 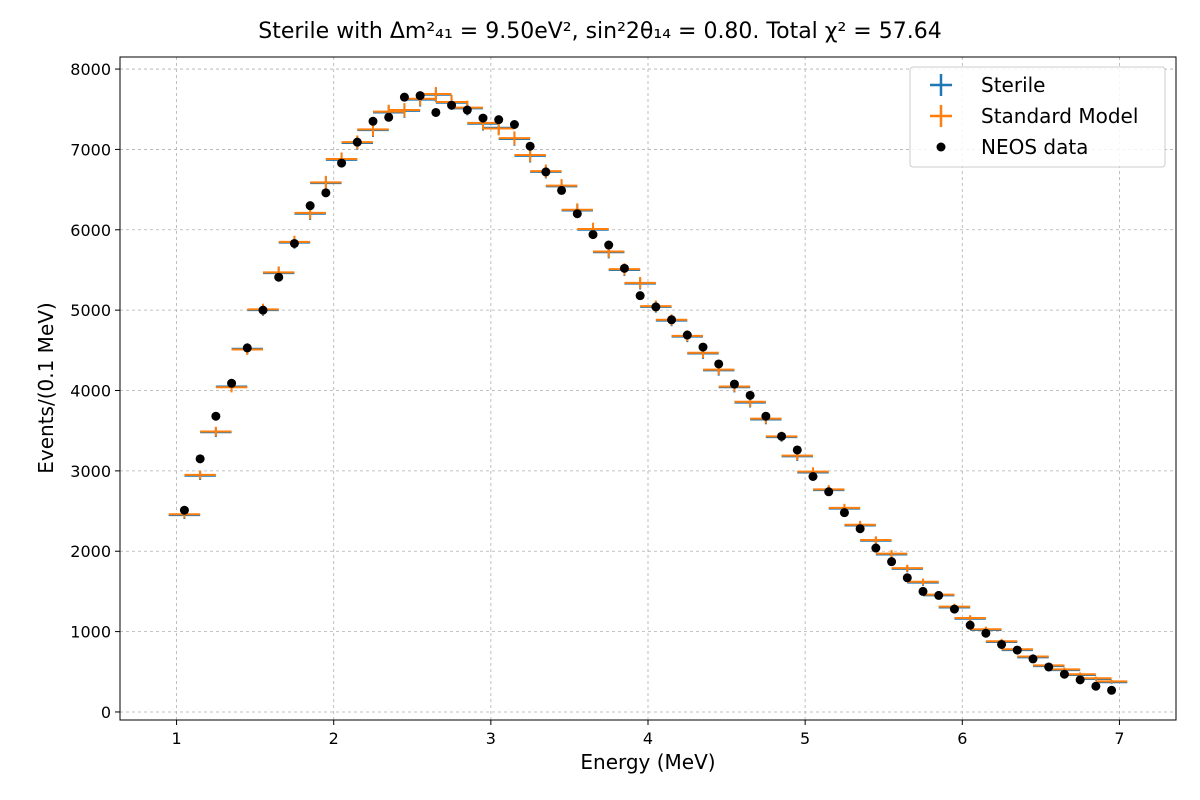 I want to click on legend-sterile-label: Sterile, so click(x=1013, y=85).